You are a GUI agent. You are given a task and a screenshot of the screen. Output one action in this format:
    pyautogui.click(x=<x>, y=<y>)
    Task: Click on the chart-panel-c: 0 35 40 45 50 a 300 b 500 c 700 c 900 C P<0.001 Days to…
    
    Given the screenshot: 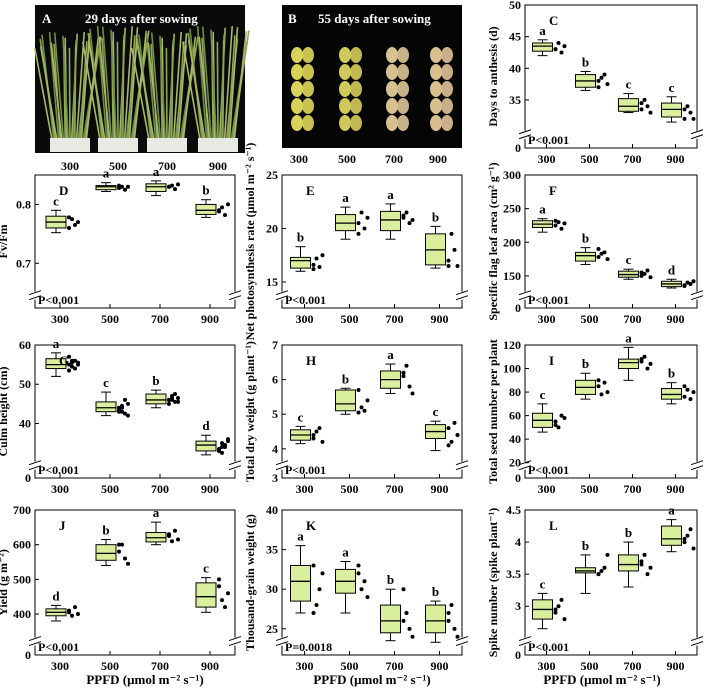 What is the action you would take?
    pyautogui.click(x=595, y=83)
    